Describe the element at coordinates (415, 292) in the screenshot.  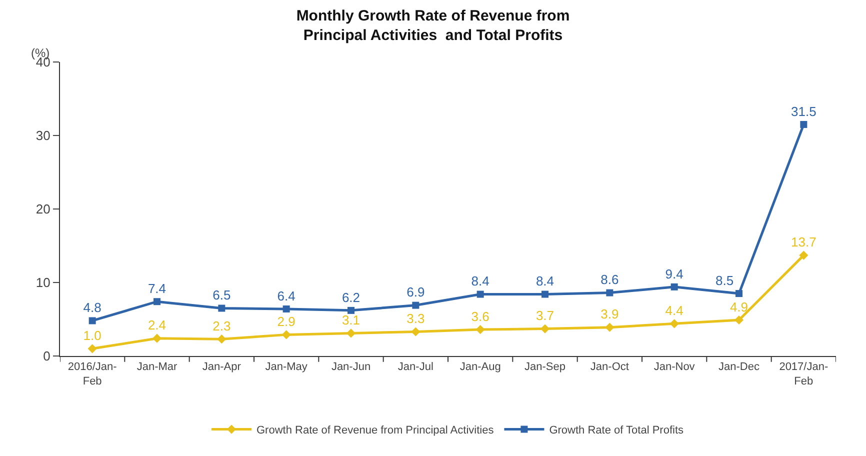
I see `data-label: 6.9` at that location.